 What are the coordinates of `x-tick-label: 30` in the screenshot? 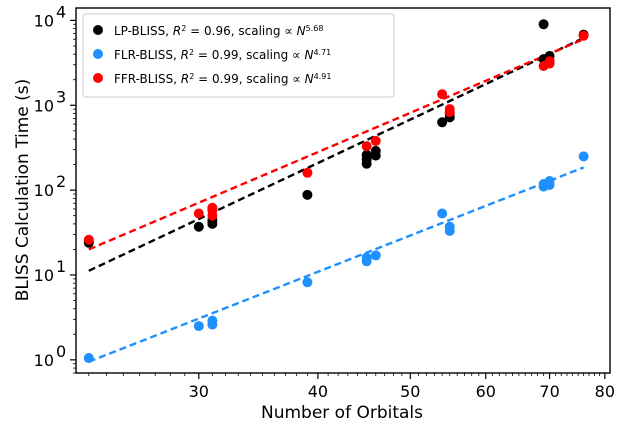 It's located at (199, 391).